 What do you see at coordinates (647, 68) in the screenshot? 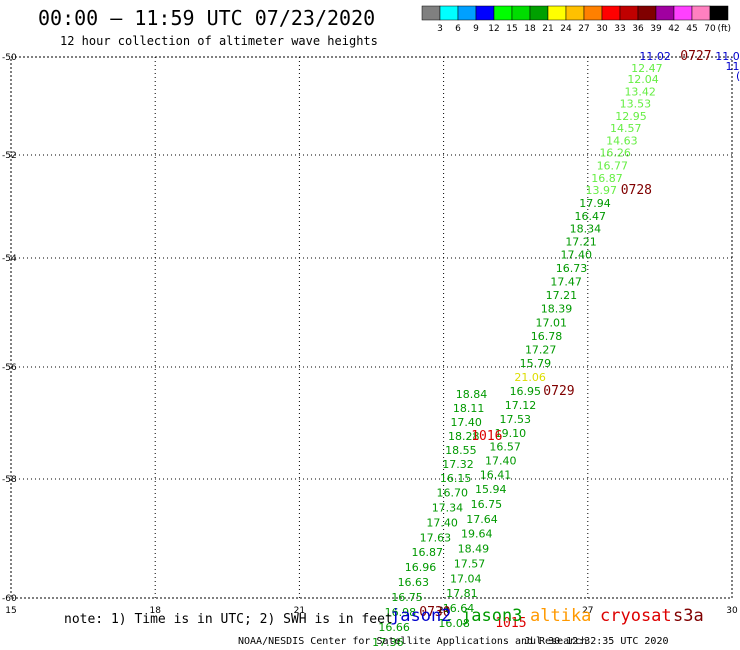
I see `wave-height-label: 12.47` at bounding box center [647, 68].